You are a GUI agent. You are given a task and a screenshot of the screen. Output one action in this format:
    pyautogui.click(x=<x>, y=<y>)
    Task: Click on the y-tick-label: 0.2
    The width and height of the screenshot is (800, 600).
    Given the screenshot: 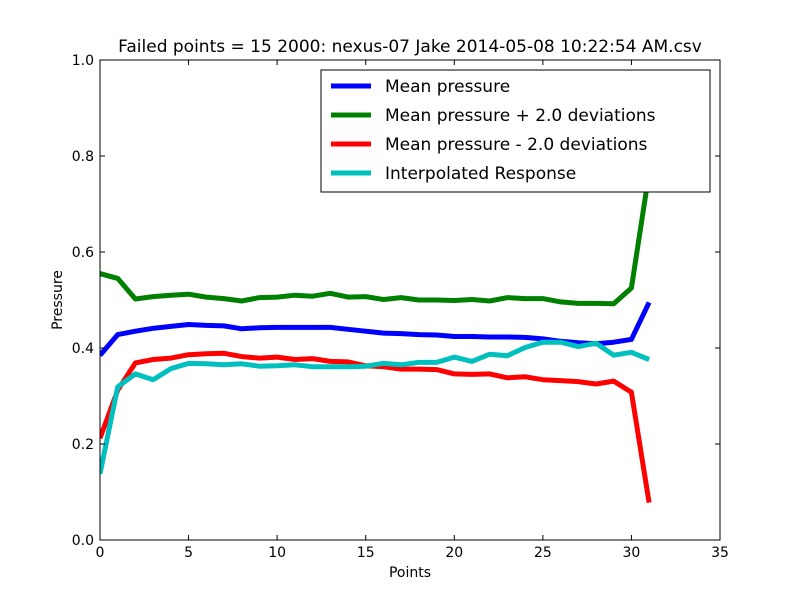 What is the action you would take?
    pyautogui.click(x=83, y=445)
    